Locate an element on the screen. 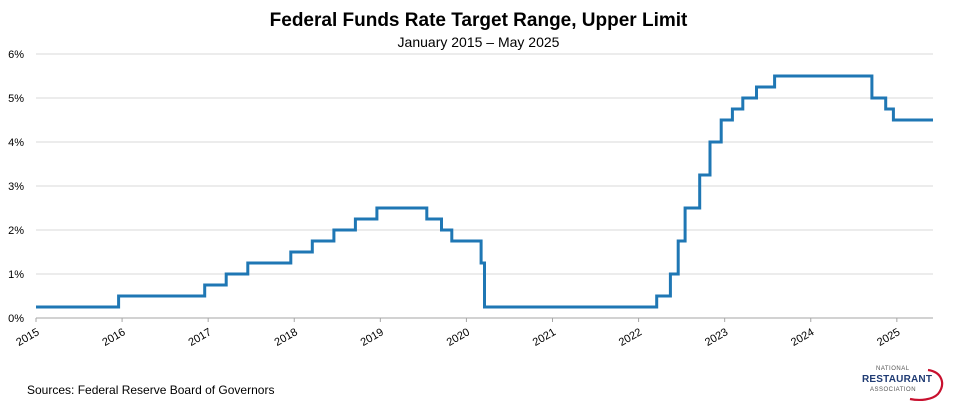  y-tick-label-3: 3% is located at coordinates (16, 187).